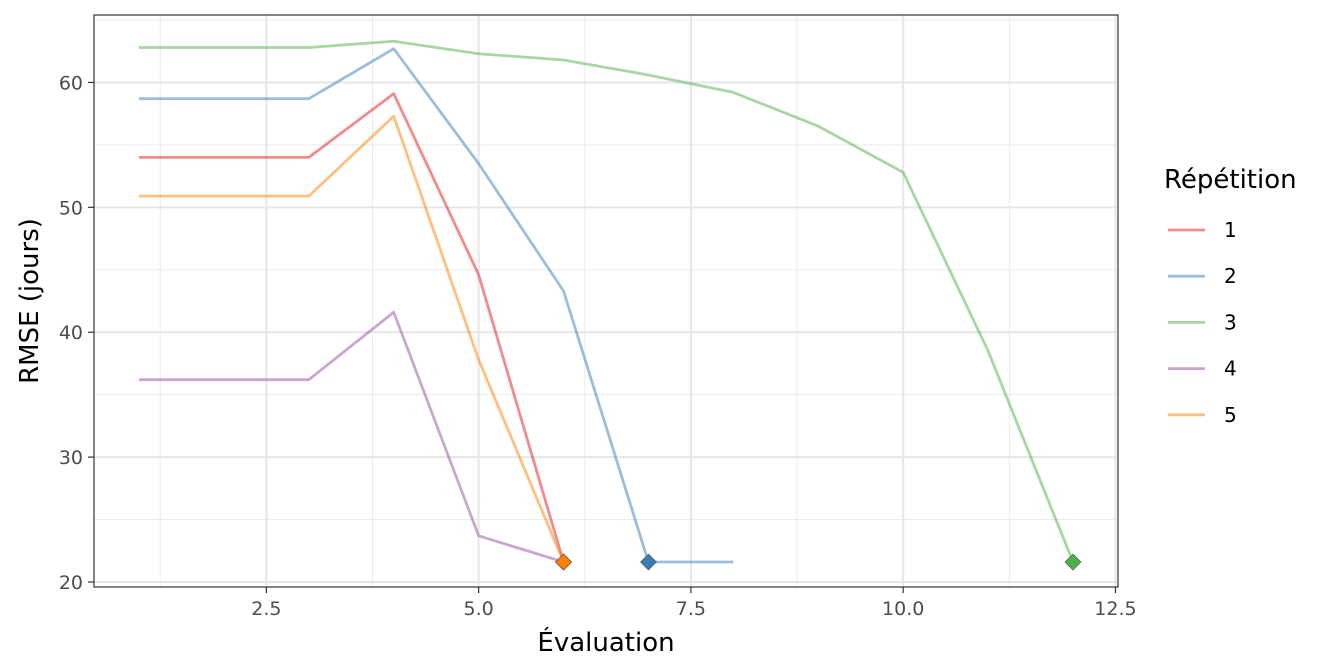  I want to click on legend-label-4: 4, so click(1230, 369).